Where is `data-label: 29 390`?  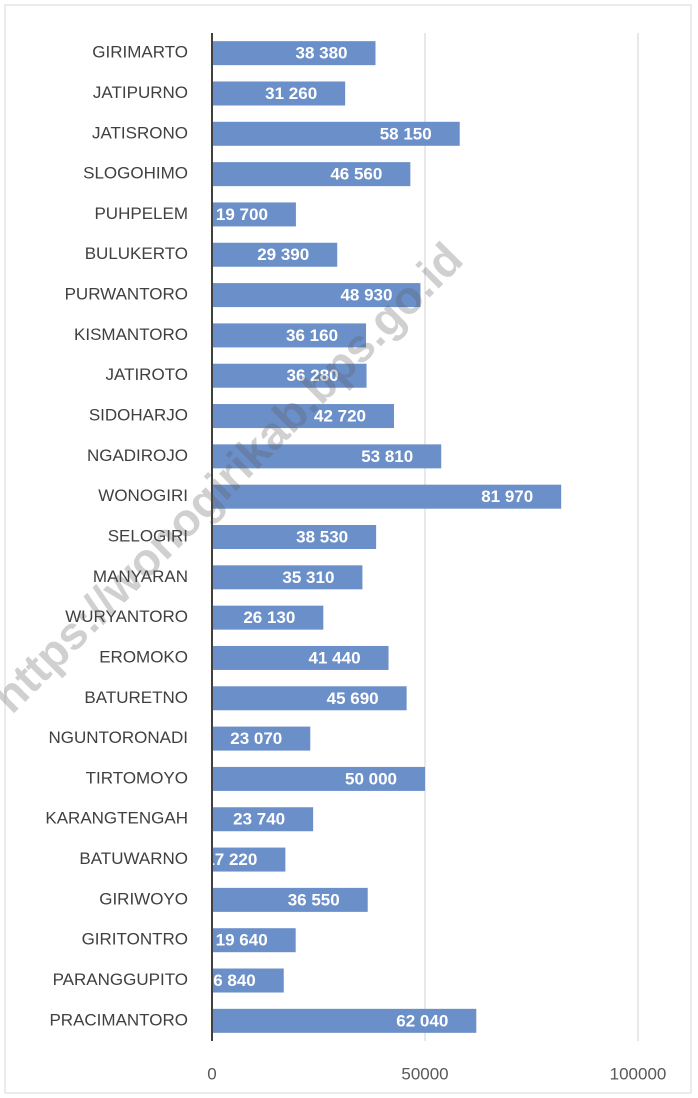 data-label: 29 390 is located at coordinates (283, 254).